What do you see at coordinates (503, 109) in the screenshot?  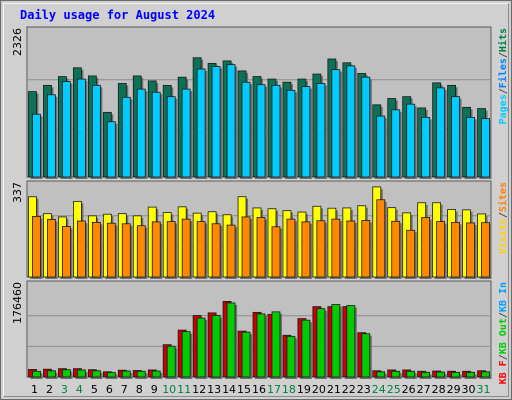 I see `hits-legend-item-0: Pages` at bounding box center [503, 109].